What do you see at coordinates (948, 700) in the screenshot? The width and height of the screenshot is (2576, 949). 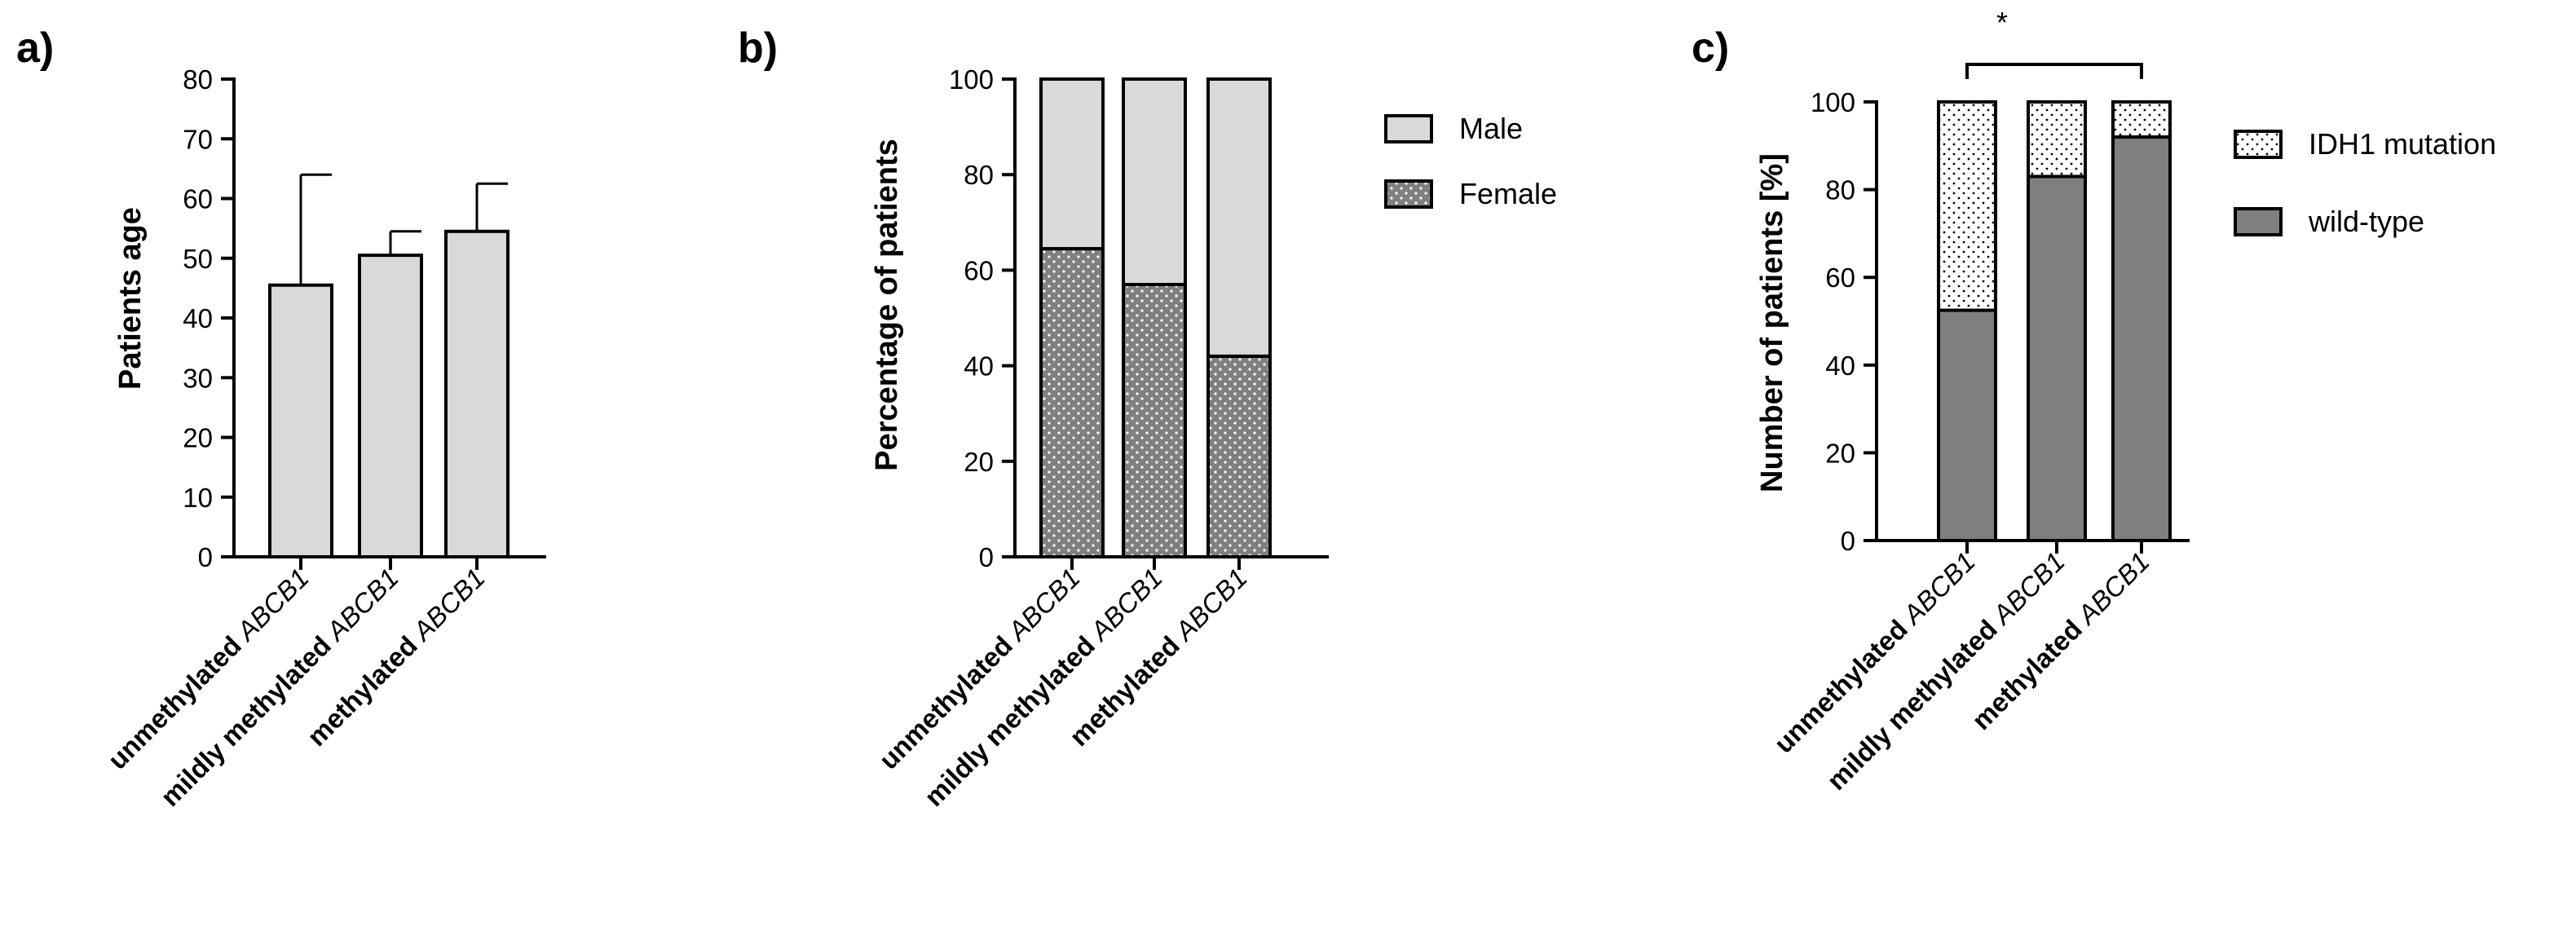 I see `category-label-bold: unmethylated` at bounding box center [948, 700].